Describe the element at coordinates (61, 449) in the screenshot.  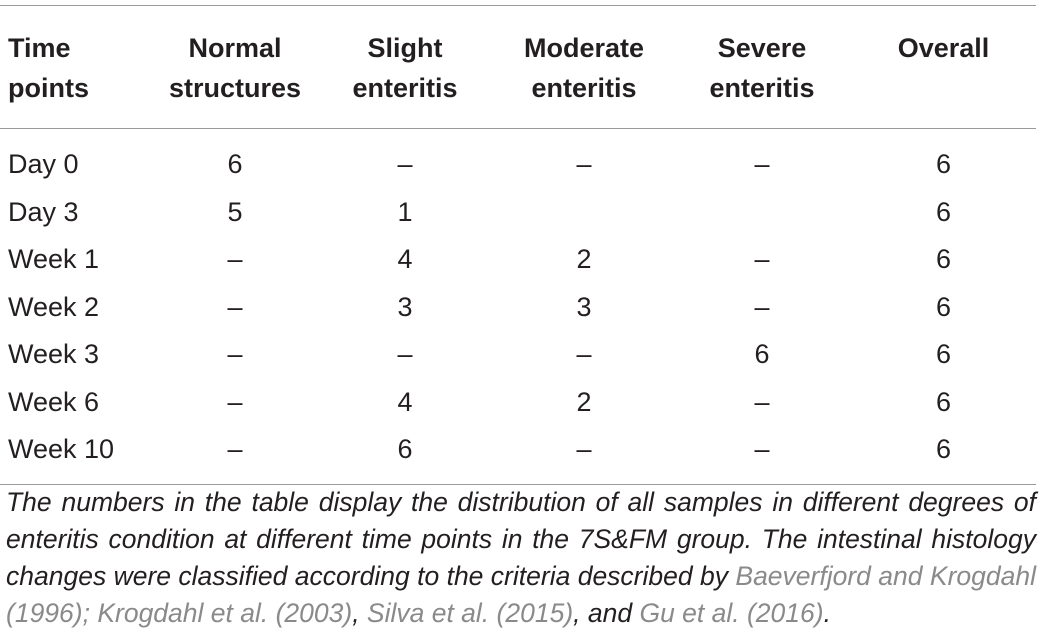
I see `row-label: Week 10` at that location.